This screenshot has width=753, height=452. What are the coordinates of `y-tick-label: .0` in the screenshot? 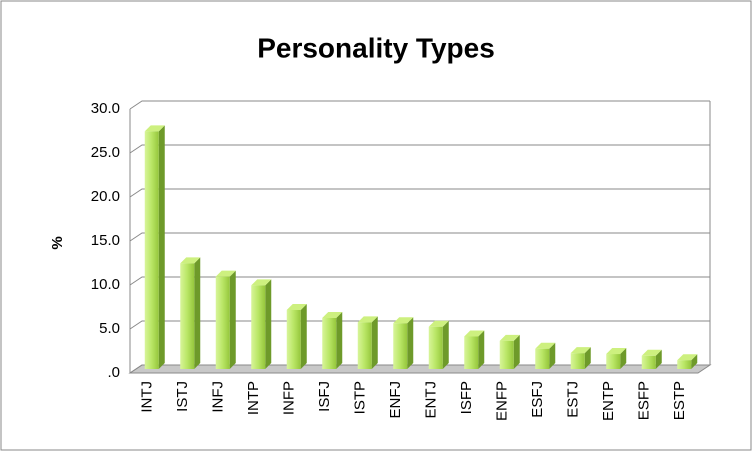 It's located at (113, 372).